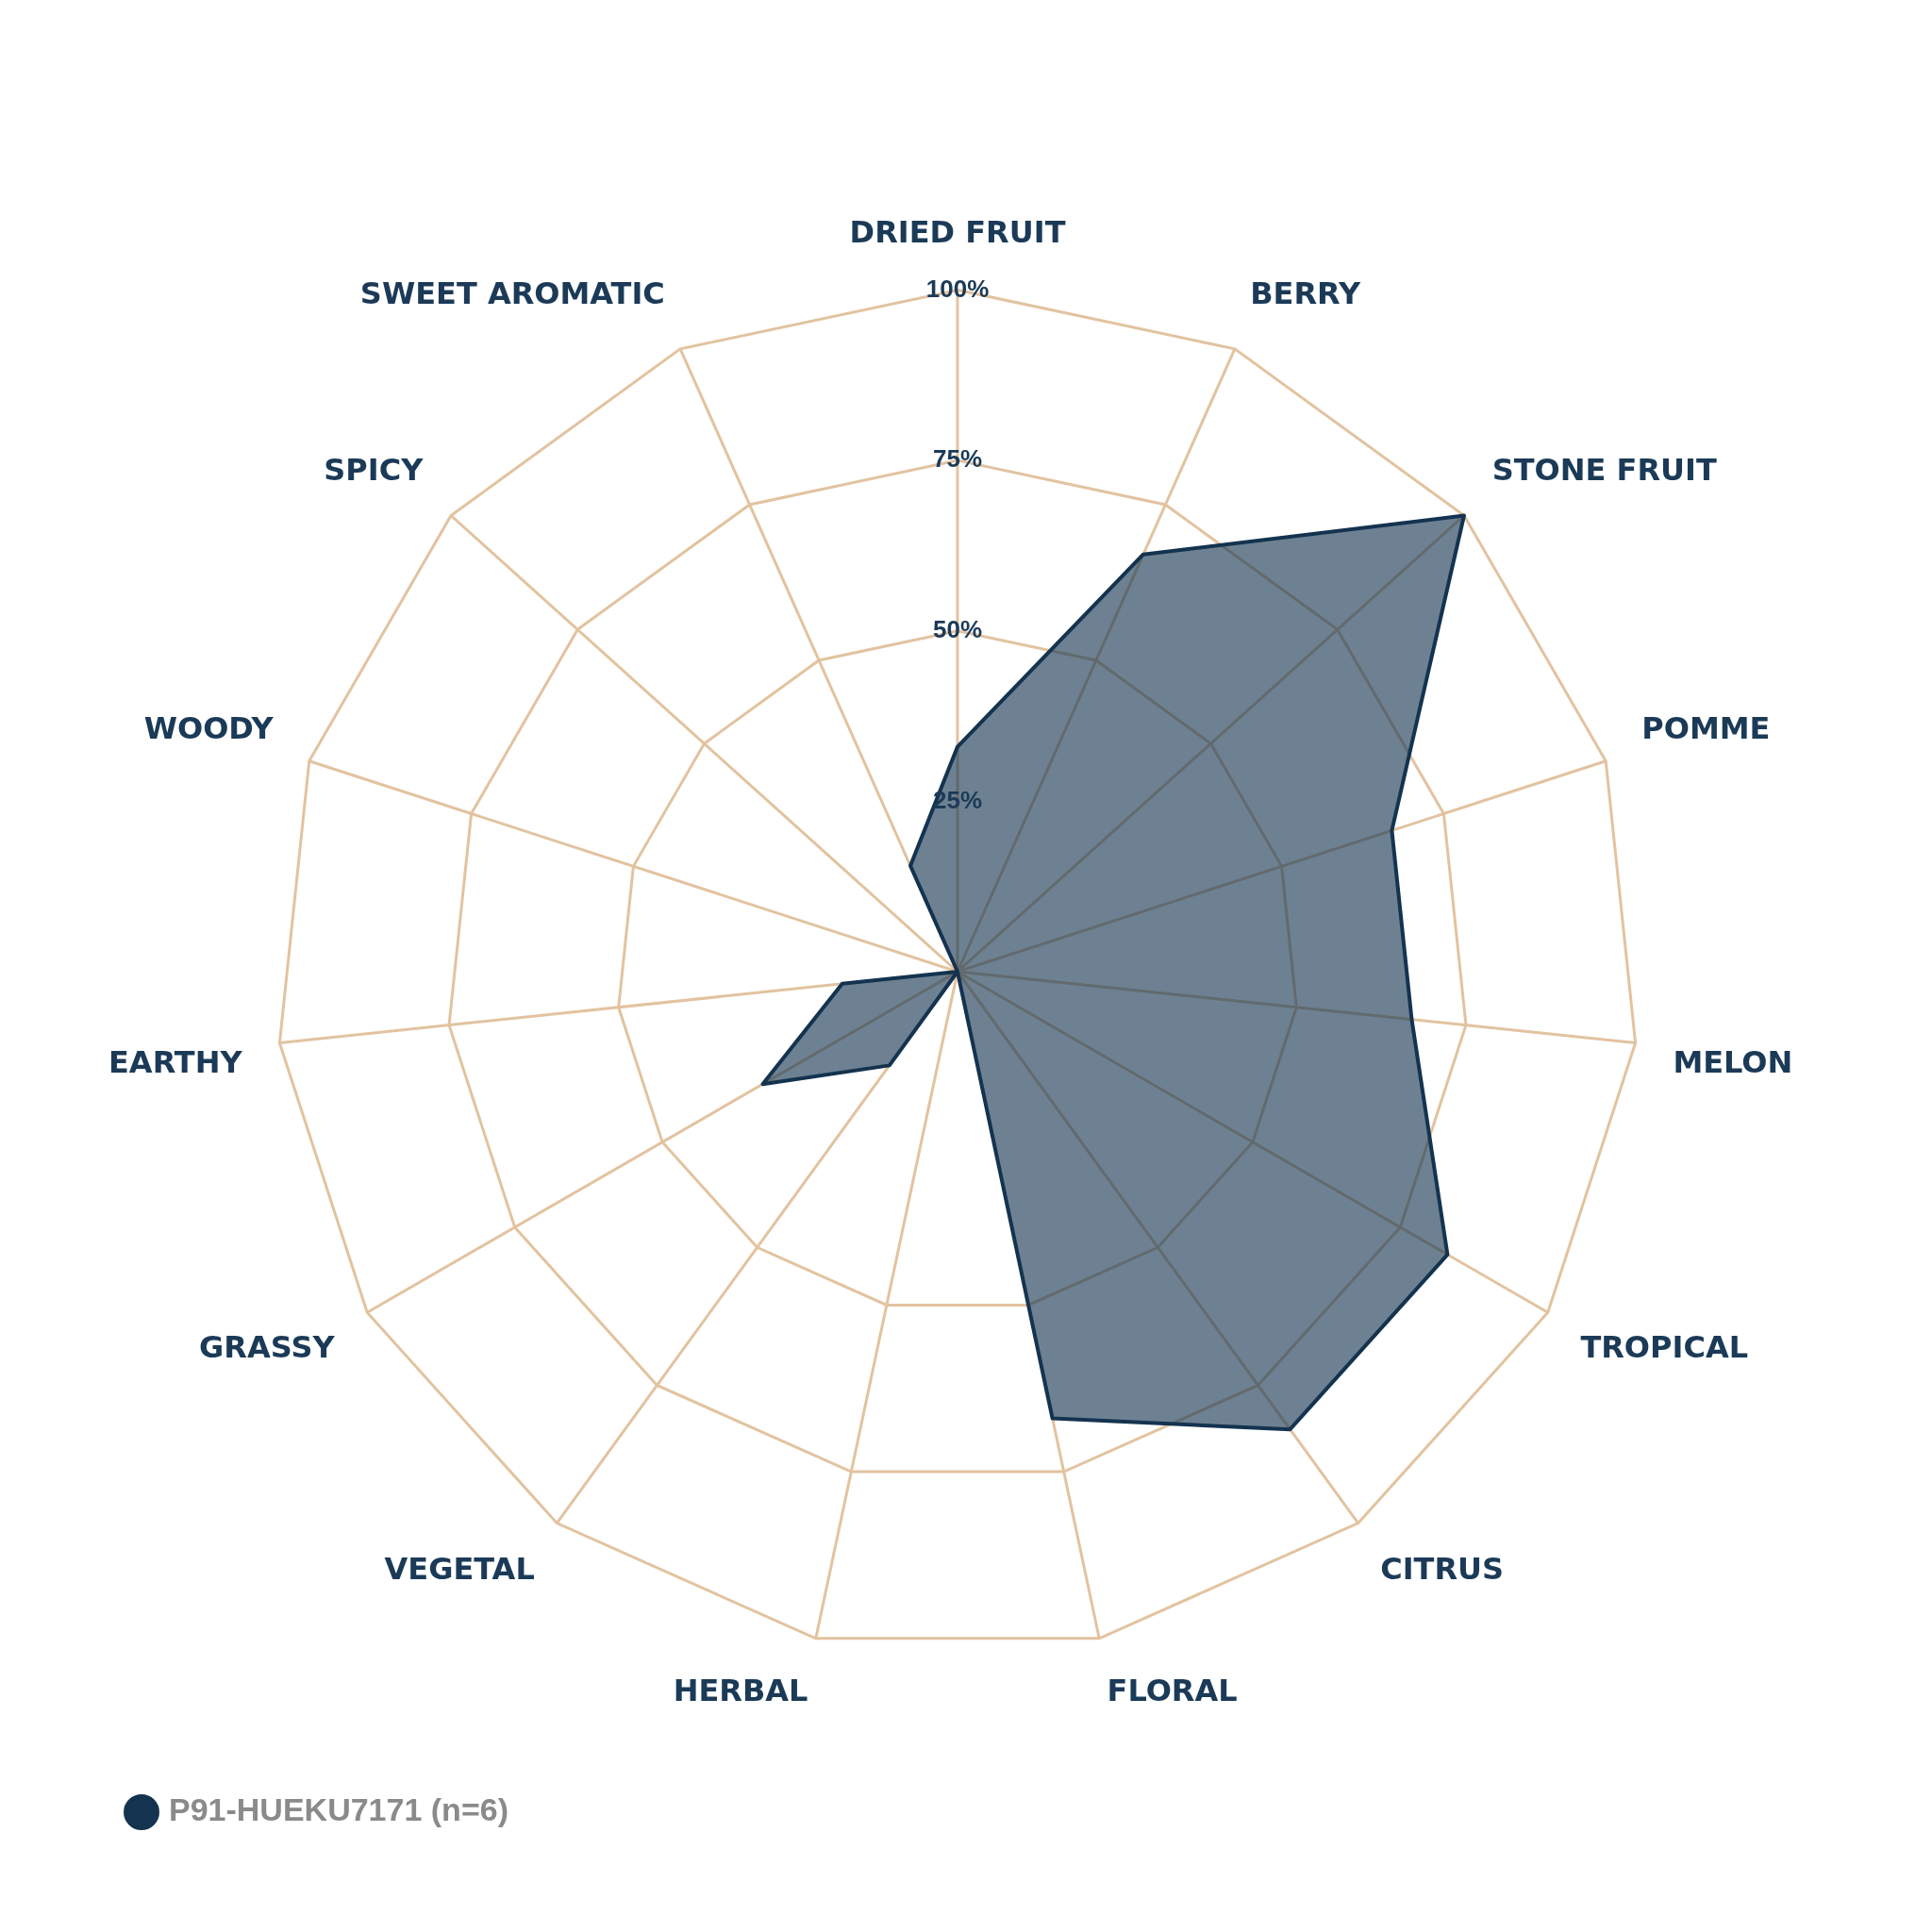 The height and width of the screenshot is (1932, 1932). What do you see at coordinates (268, 1346) in the screenshot?
I see `spoke-label: GRASSY` at bounding box center [268, 1346].